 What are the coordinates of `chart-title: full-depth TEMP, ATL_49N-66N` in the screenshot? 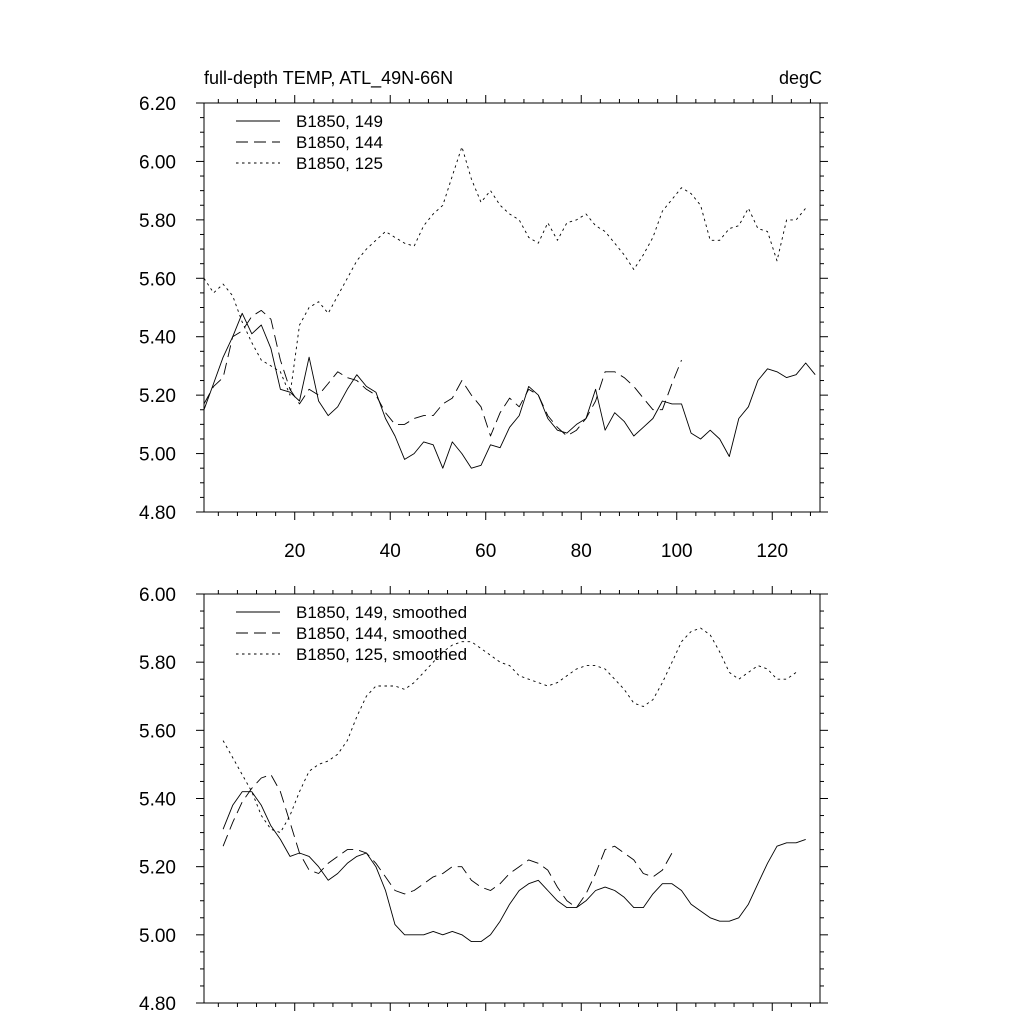 It's located at (328, 78).